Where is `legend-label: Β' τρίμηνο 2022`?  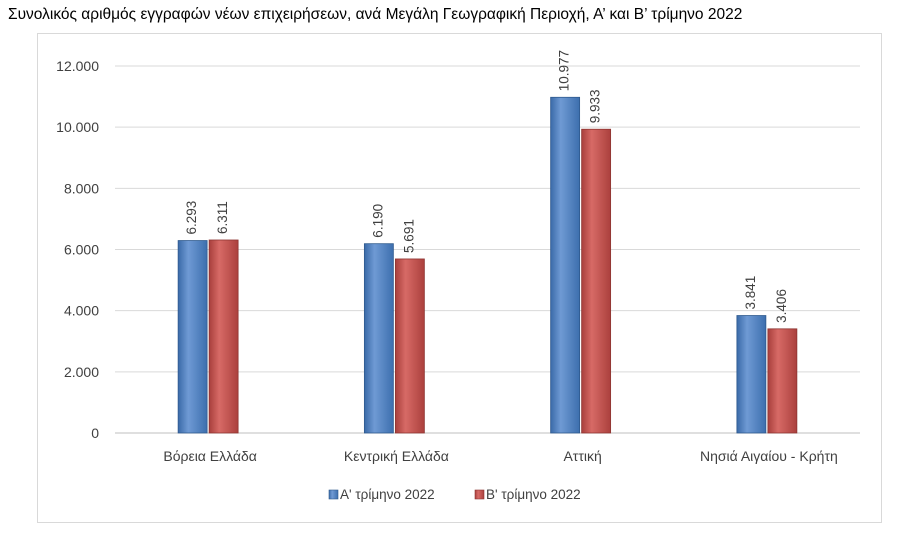 legend-label: Β' τρίμηνο 2022 is located at coordinates (533, 494).